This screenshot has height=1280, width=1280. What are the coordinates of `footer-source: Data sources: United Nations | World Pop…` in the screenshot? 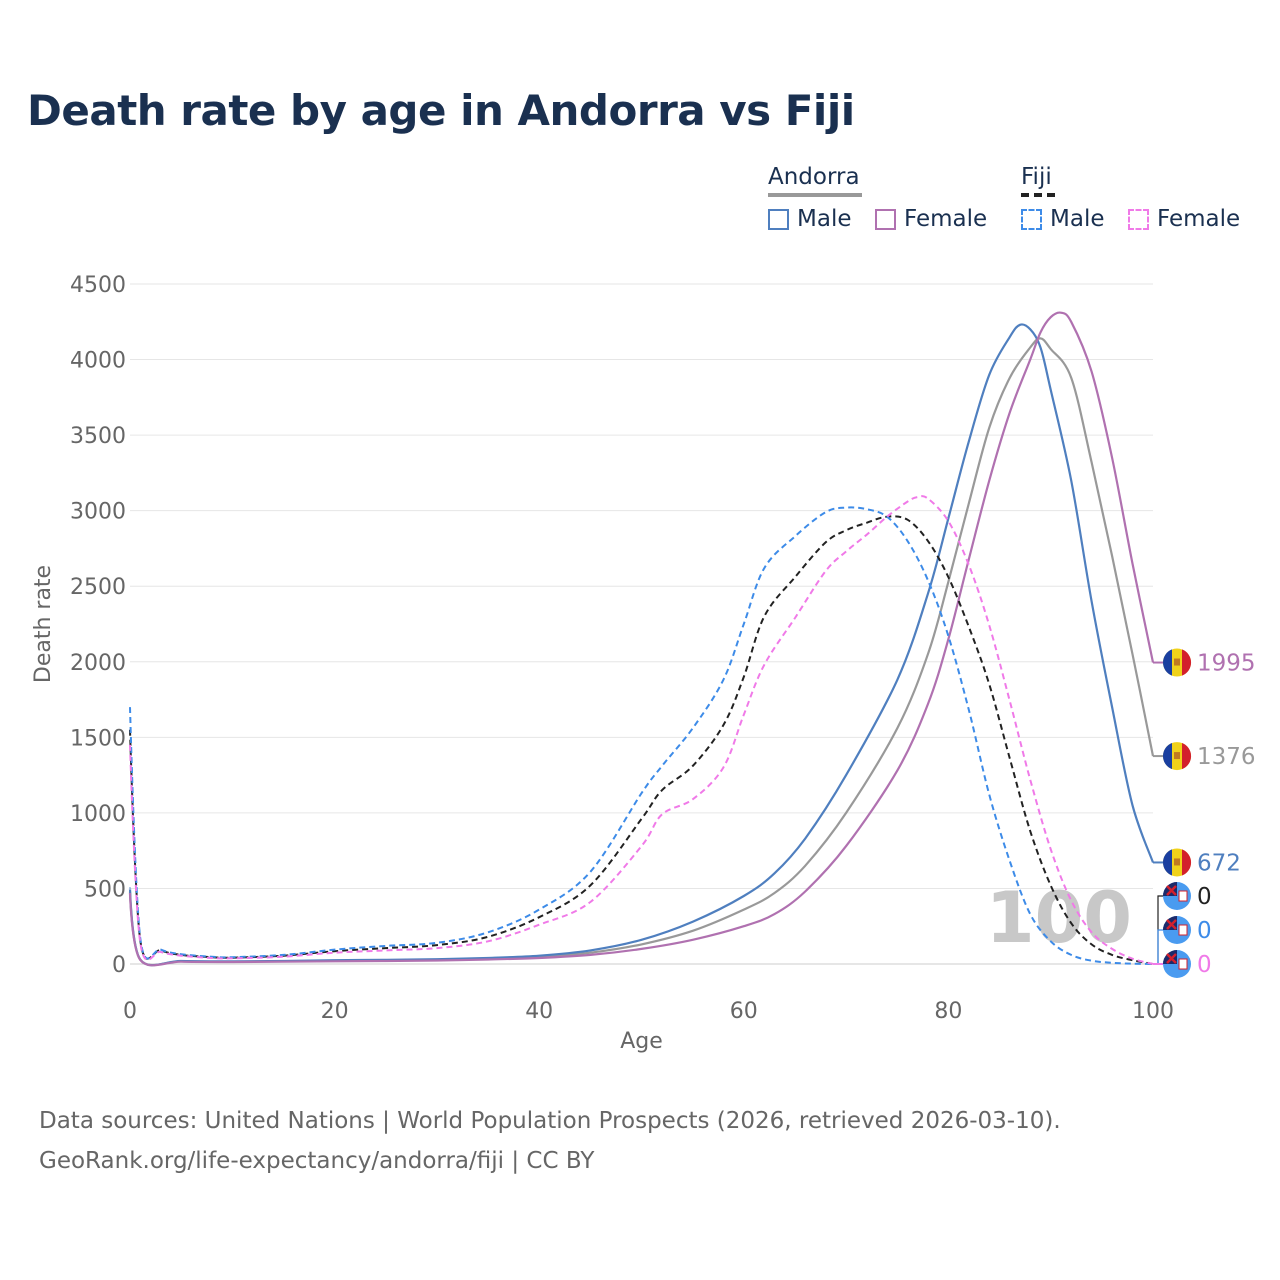 It's located at (550, 1121).